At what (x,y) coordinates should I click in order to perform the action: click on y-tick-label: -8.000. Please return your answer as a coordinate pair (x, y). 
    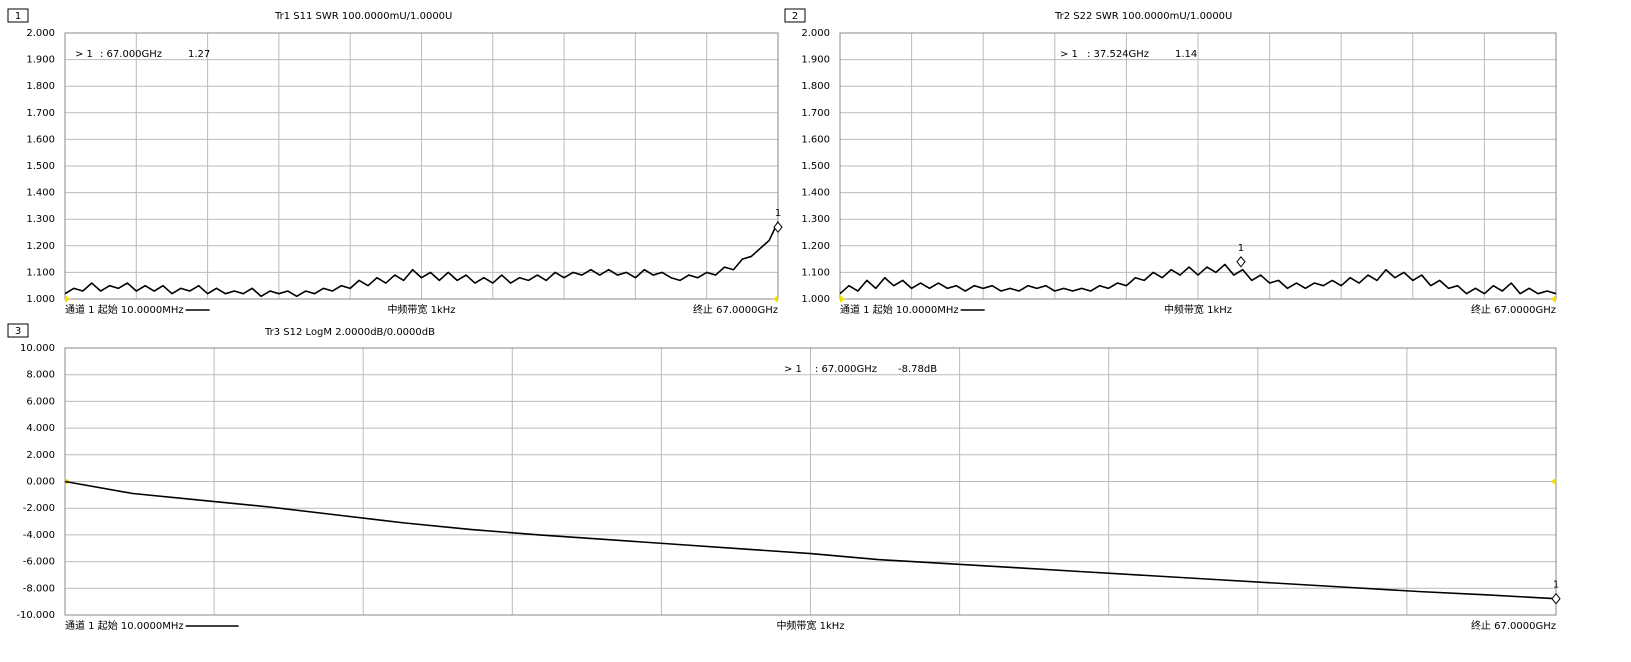
    Looking at the image, I should click on (39, 588).